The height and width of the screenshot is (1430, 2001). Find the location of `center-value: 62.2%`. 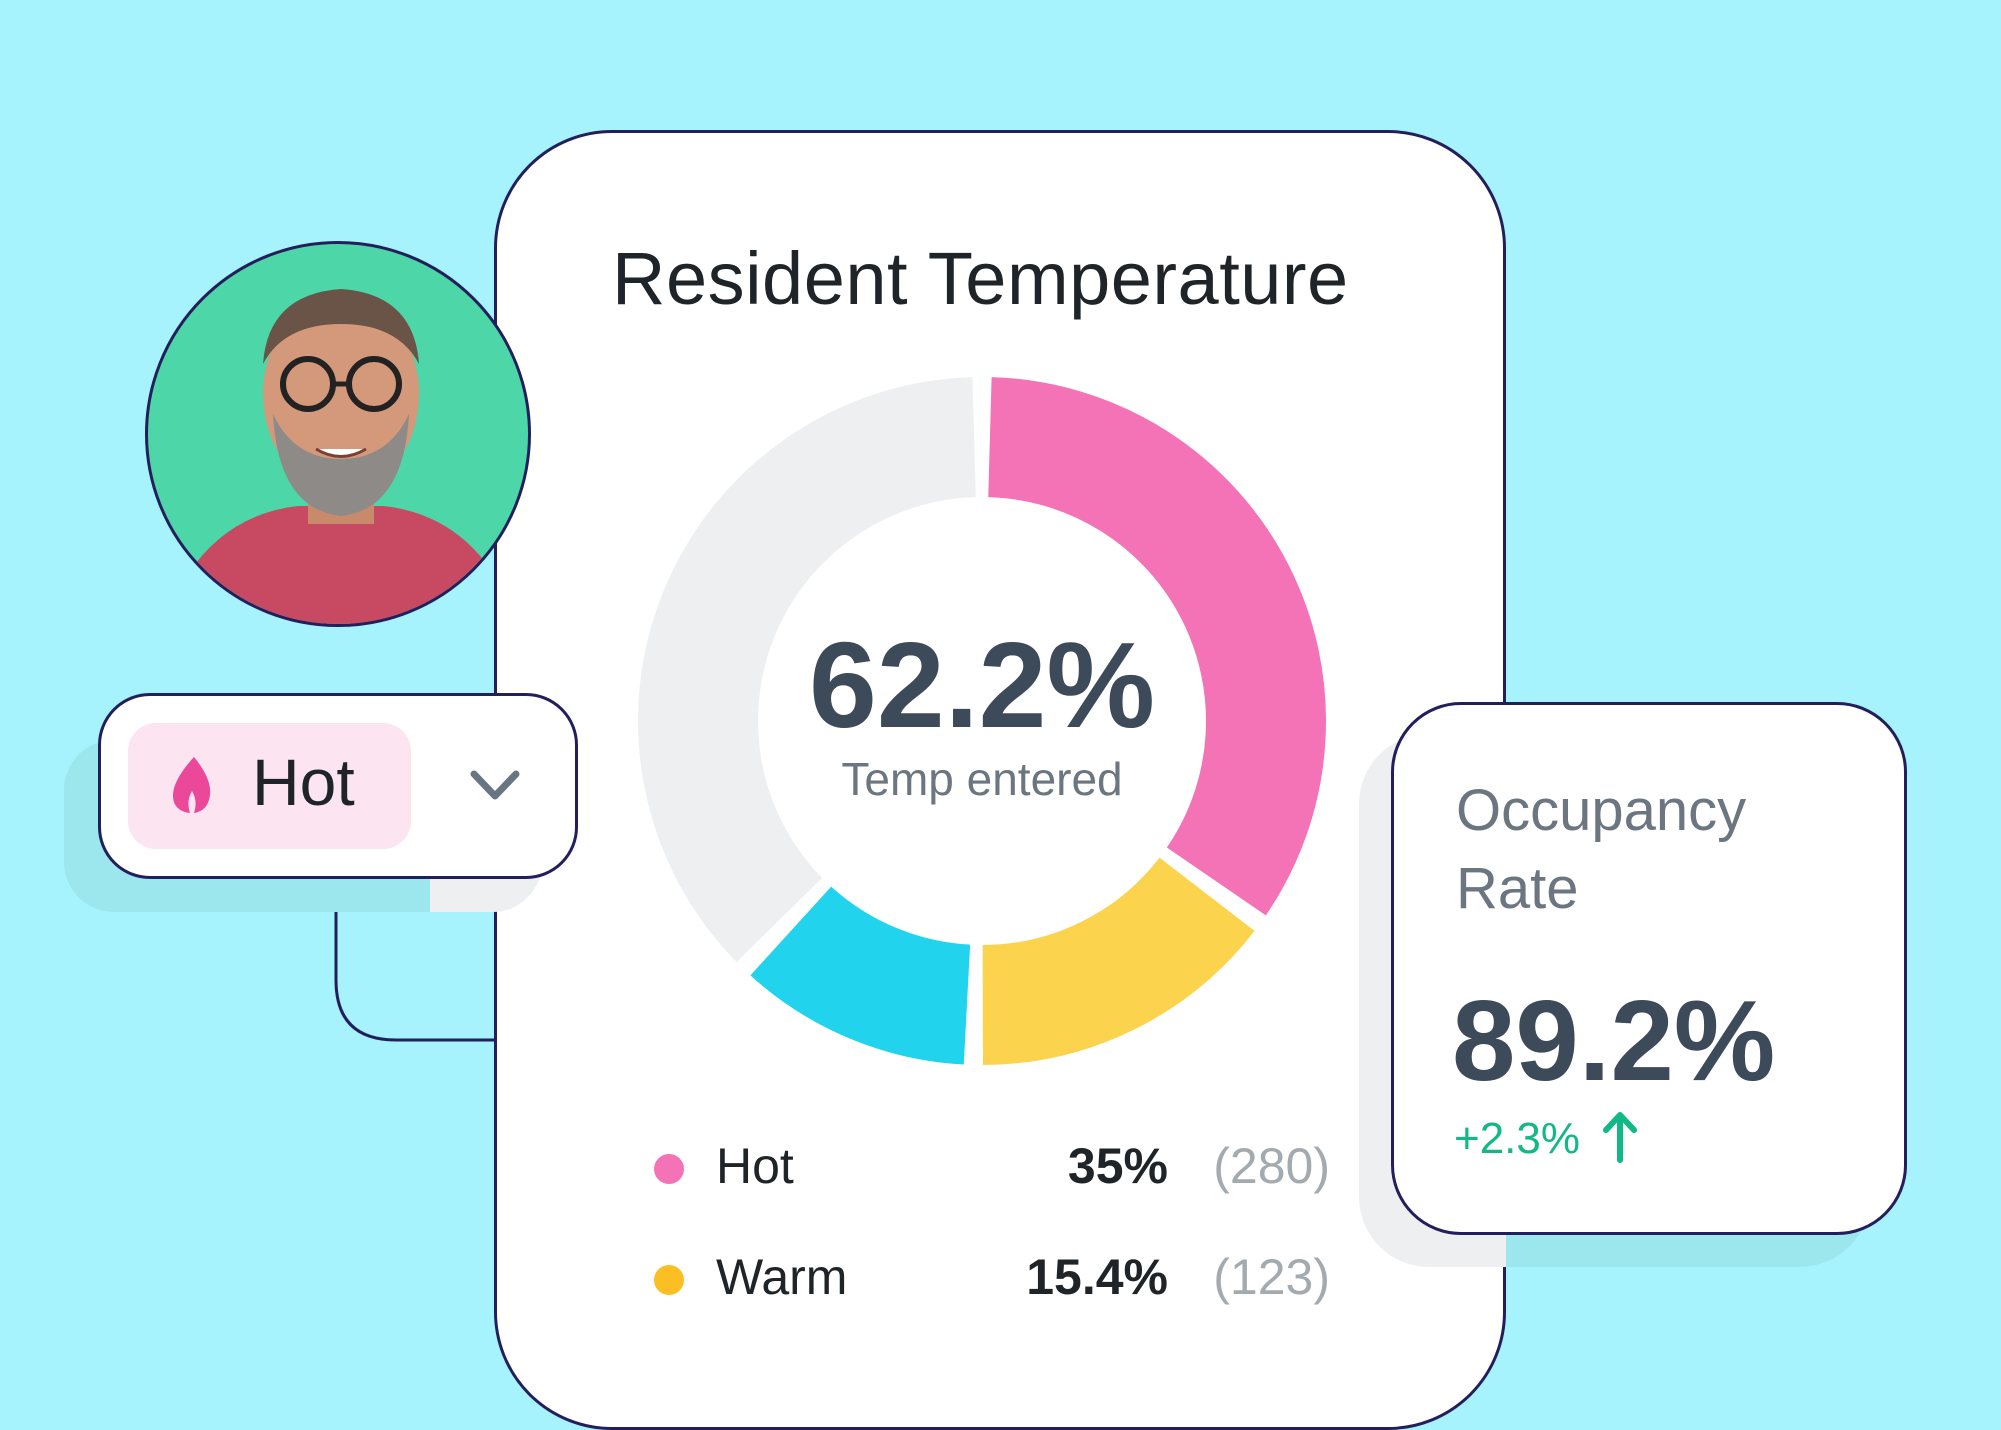

center-value: 62.2% is located at coordinates (982, 685).